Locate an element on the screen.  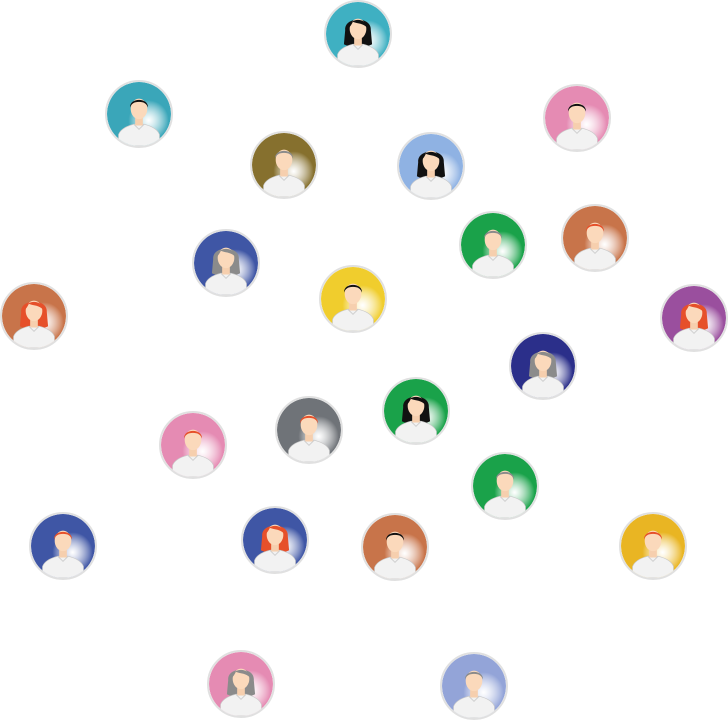
avatar-a9 is located at coordinates (353, 299).